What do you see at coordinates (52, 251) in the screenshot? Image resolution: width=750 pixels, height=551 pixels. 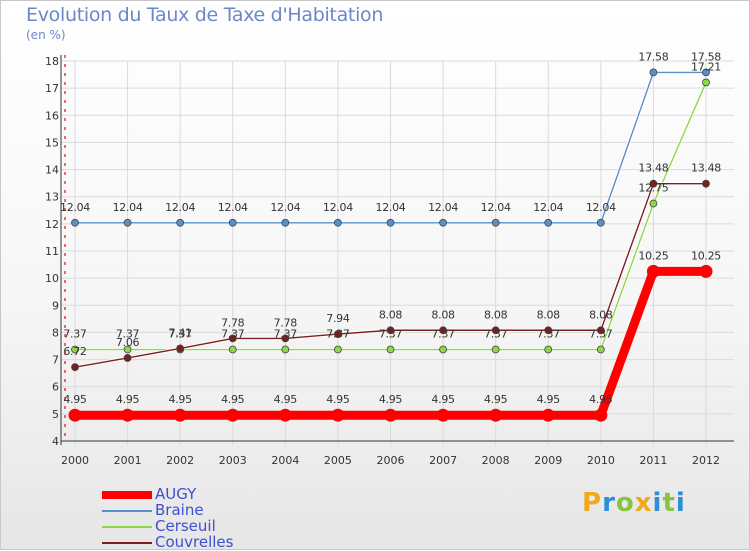 I see `y-tick-label: 11` at bounding box center [52, 251].